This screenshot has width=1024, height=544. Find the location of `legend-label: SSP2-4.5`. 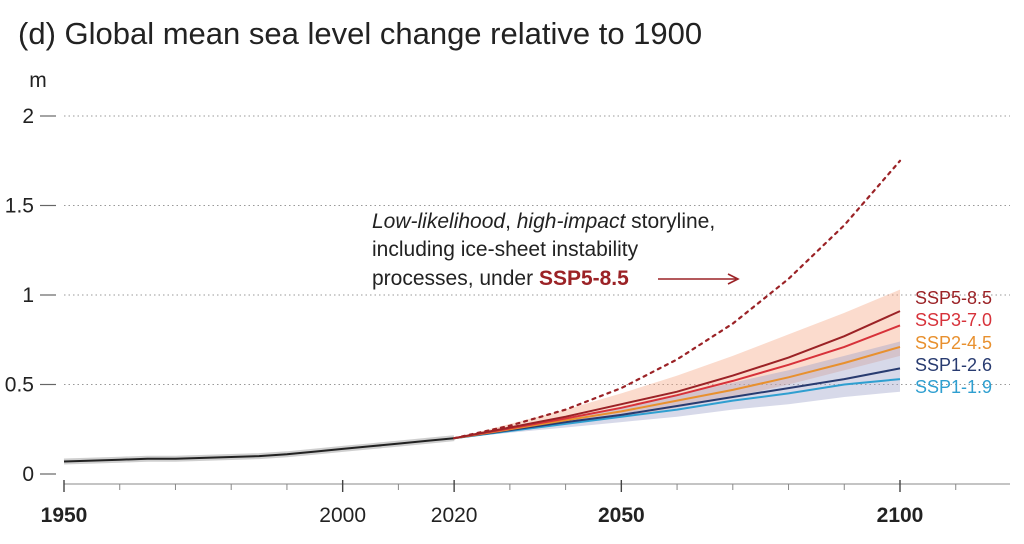

legend-label: SSP2-4.5 is located at coordinates (953, 343).